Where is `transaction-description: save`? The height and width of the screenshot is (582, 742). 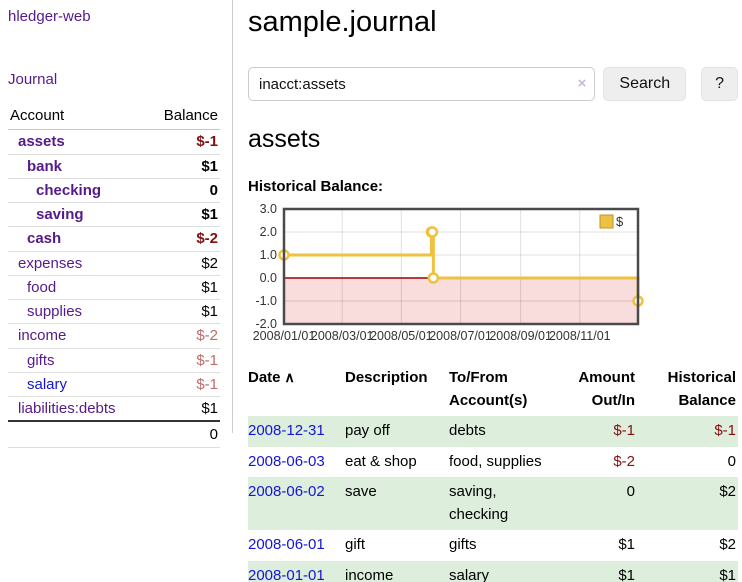 transaction-description: save is located at coordinates (361, 491).